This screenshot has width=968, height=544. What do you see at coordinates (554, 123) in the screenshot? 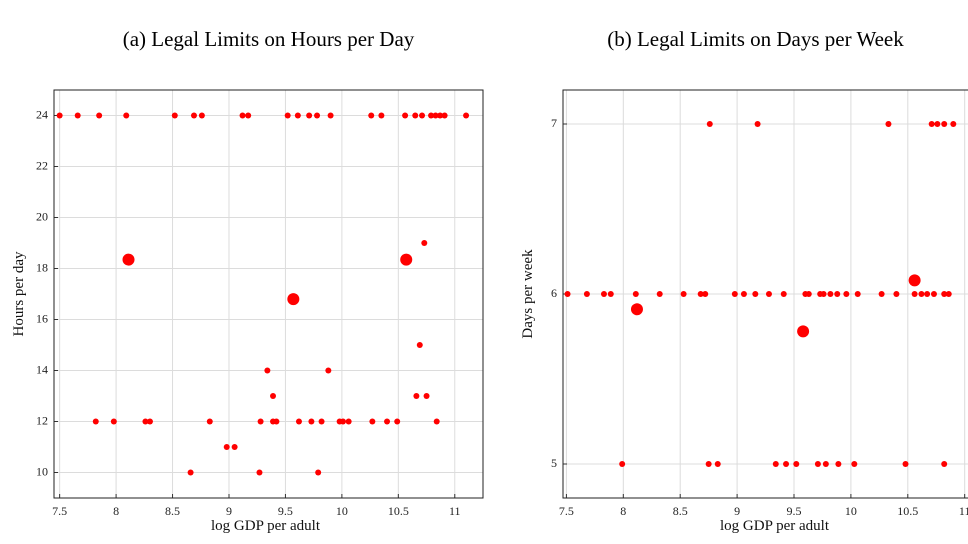
I see `y-tick-label: 7` at bounding box center [554, 123].